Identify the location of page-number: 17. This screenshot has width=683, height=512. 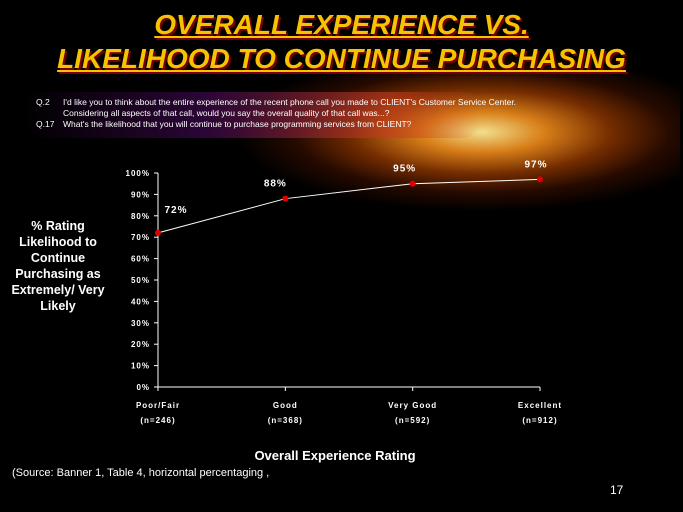
(617, 490).